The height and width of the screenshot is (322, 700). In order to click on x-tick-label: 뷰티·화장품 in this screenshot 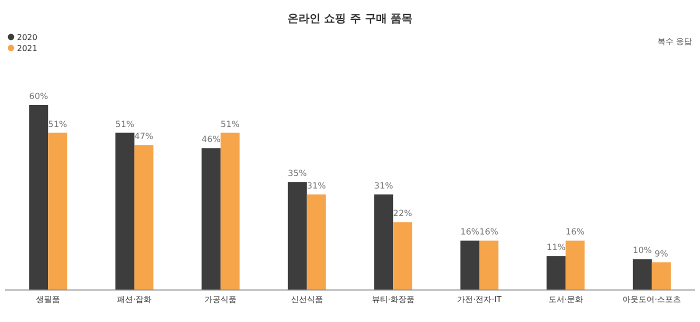, I will do `click(393, 299)`.